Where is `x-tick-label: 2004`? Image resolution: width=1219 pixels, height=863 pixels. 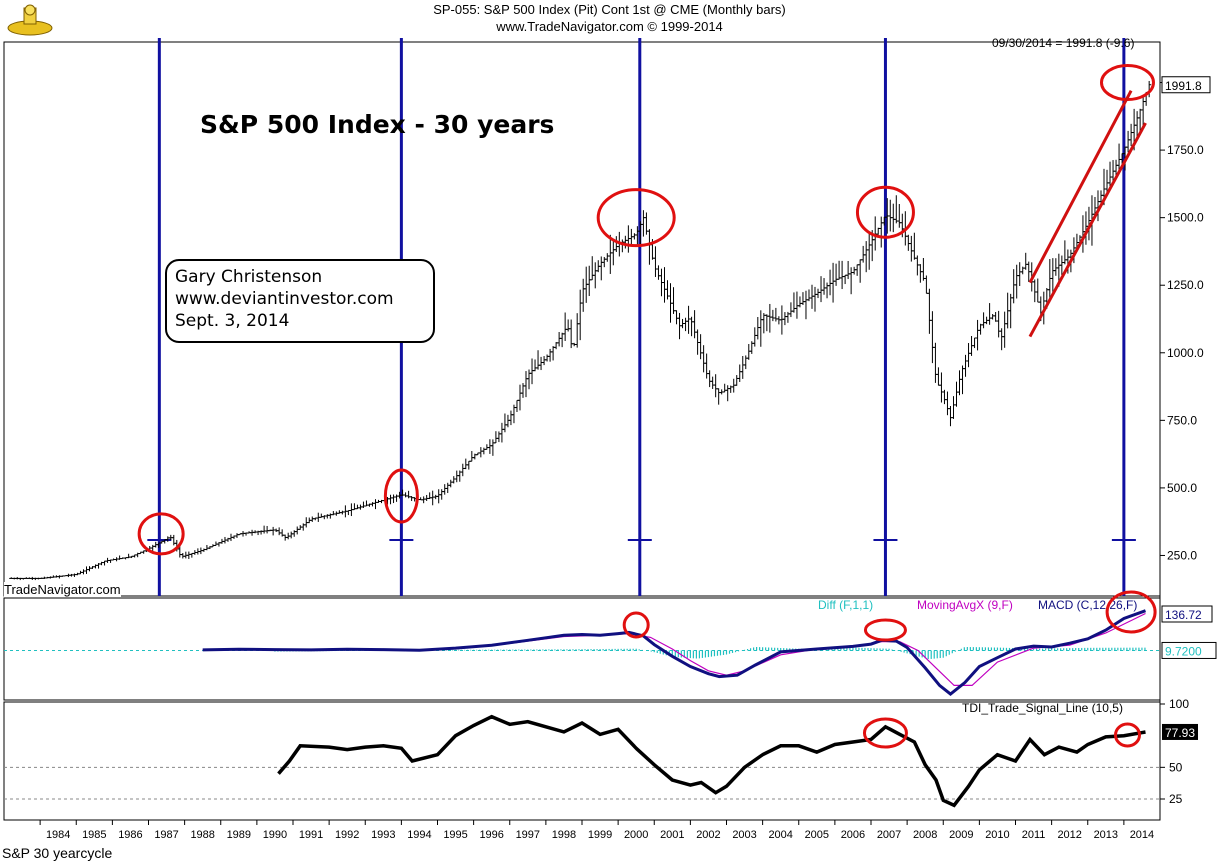
x-tick-label: 2004 is located at coordinates (780, 835).